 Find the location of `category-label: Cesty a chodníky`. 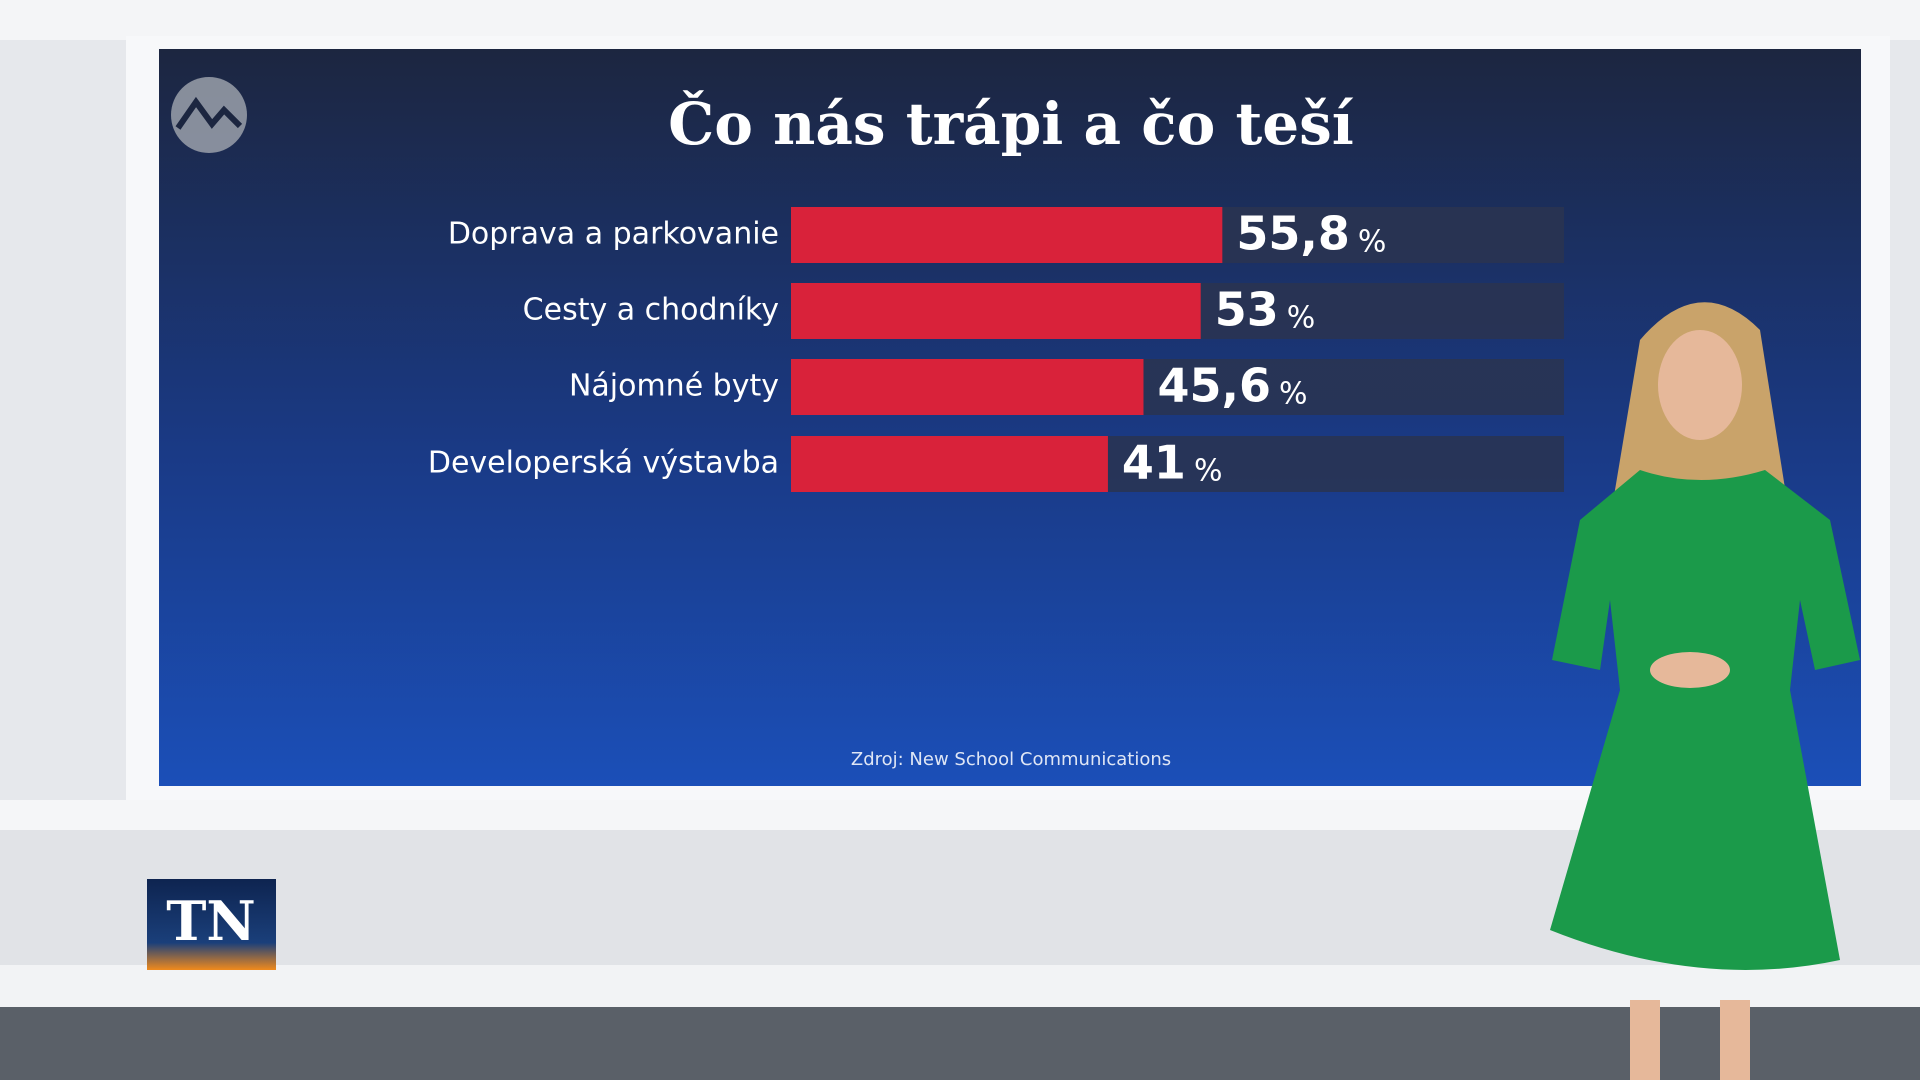

category-label: Cesty a chodníky is located at coordinates (651, 310).